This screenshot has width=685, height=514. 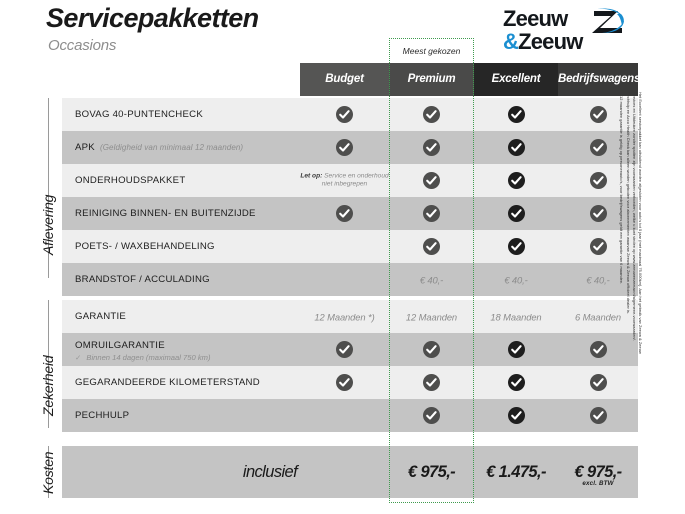 I want to click on row-label: POETS- / WAXBEHANDELING, so click(x=145, y=246).